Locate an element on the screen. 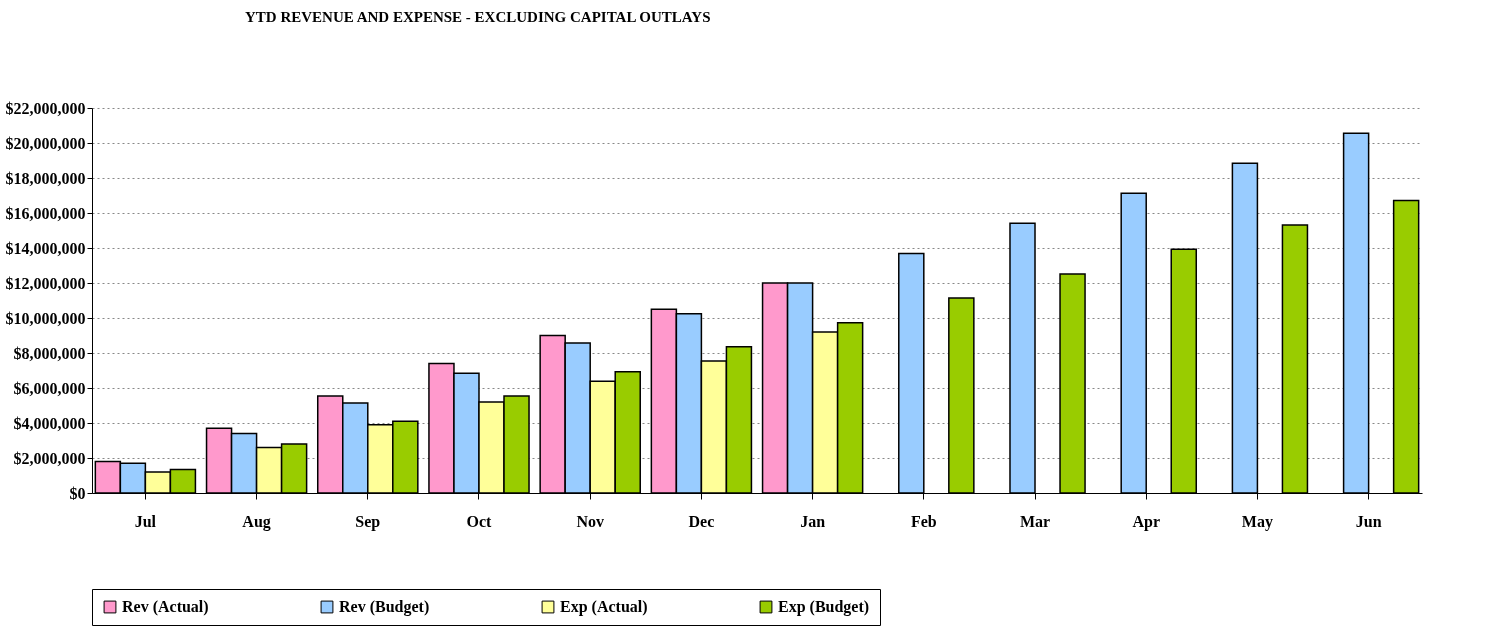 This screenshot has width=1499, height=632. x-tick-label: Dec is located at coordinates (701, 521).